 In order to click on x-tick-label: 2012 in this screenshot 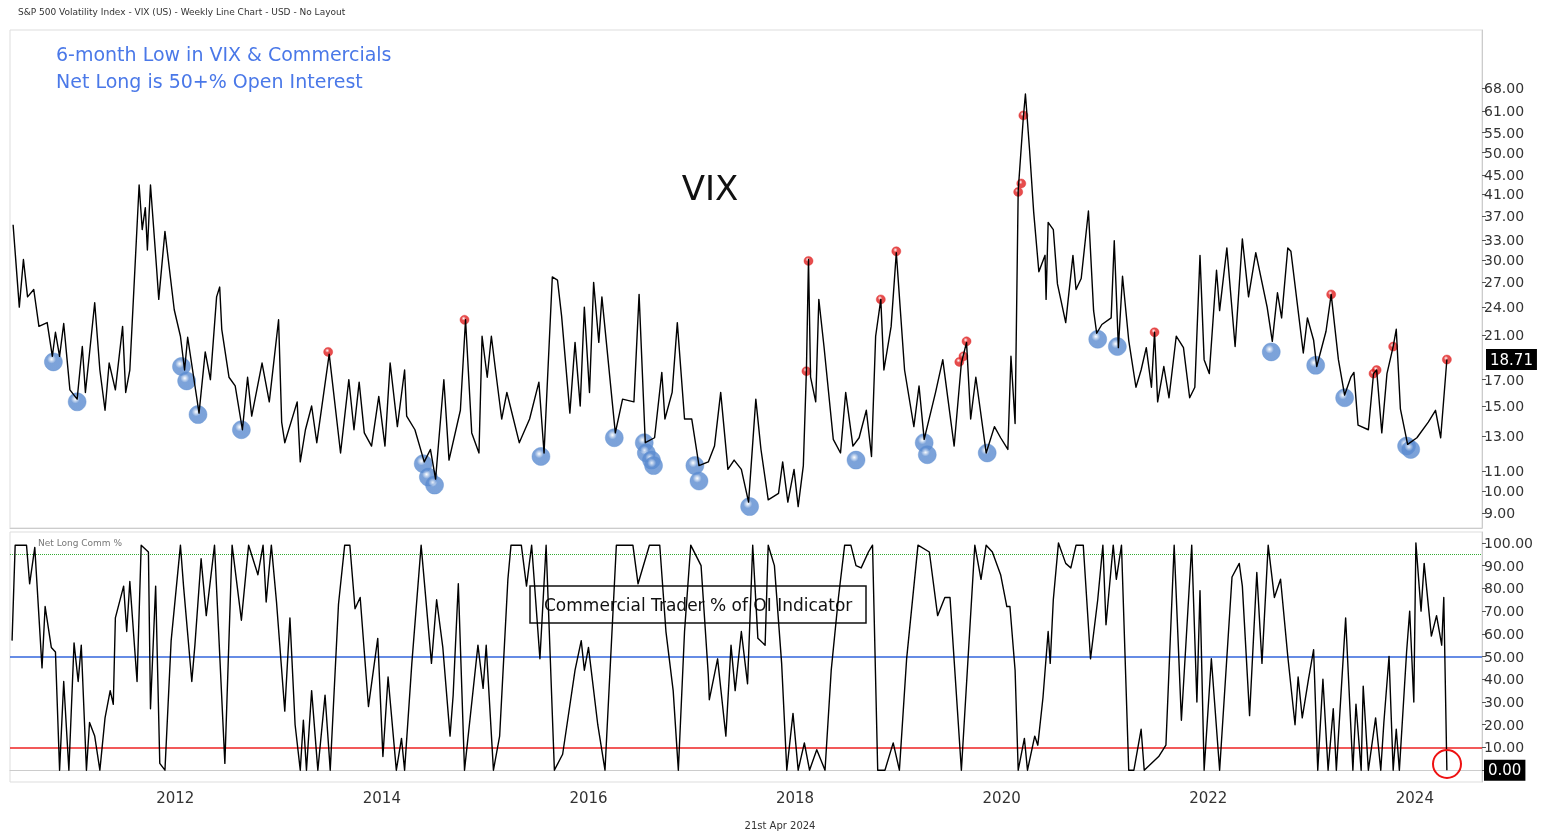, I will do `click(175, 797)`.